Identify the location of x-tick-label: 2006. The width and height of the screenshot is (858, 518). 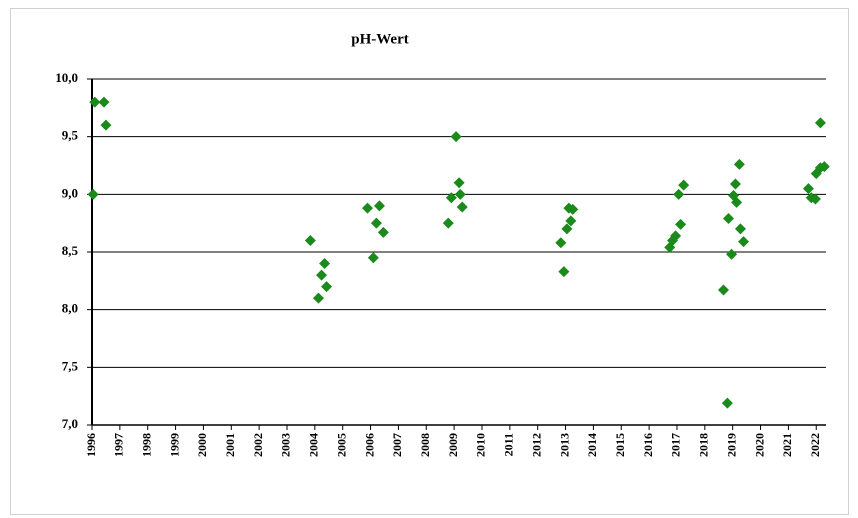
(369, 445).